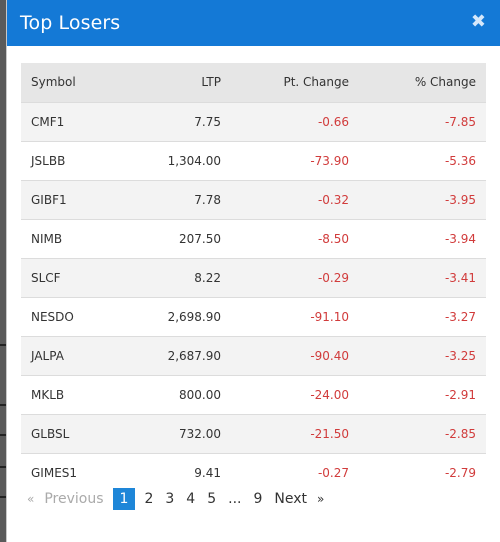 This screenshot has width=500, height=542. Describe the element at coordinates (207, 277) in the screenshot. I see `cell-ltp: 8.22` at that location.